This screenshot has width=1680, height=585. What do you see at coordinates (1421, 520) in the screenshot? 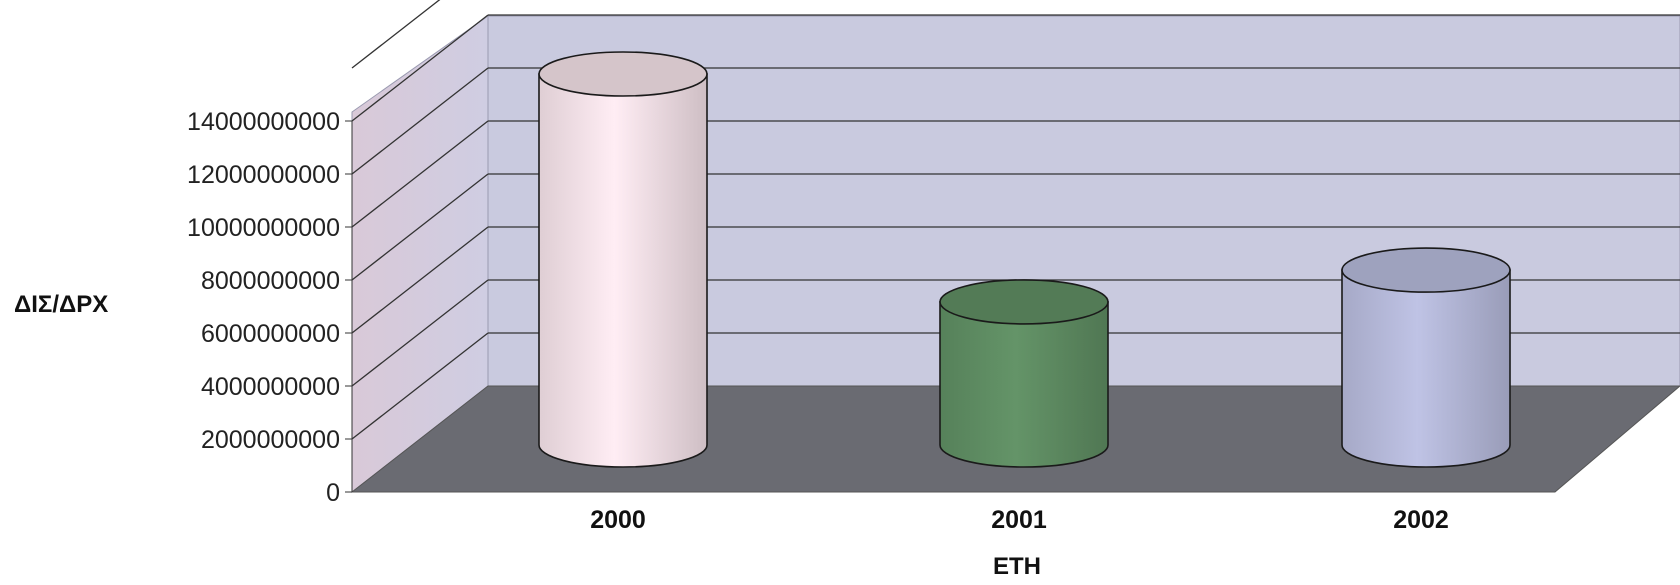
I see `x-tick-label: 2002` at bounding box center [1421, 520].